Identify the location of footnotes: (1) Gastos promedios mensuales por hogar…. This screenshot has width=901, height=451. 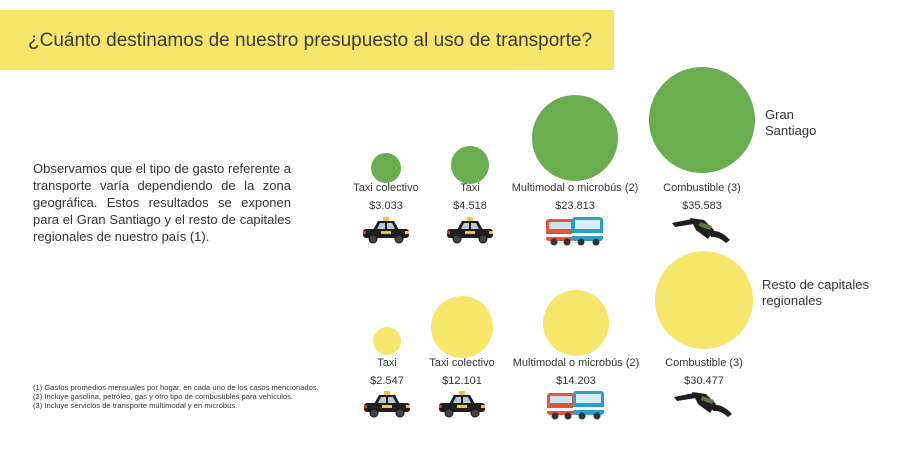
(198, 397).